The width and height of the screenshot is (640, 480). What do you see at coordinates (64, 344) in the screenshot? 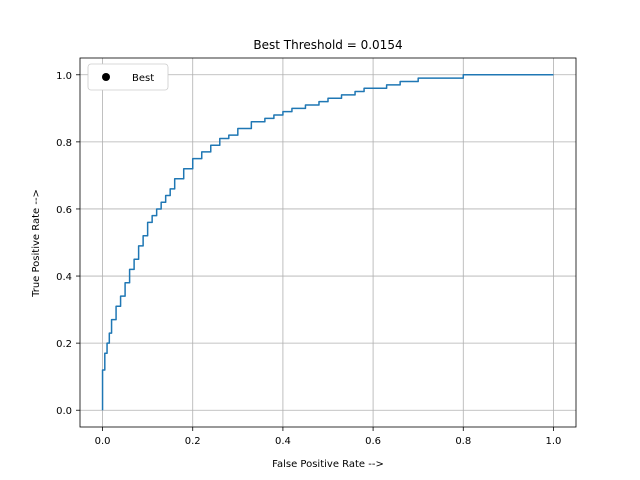
I see `y-tick-label: 0.2` at bounding box center [64, 344].